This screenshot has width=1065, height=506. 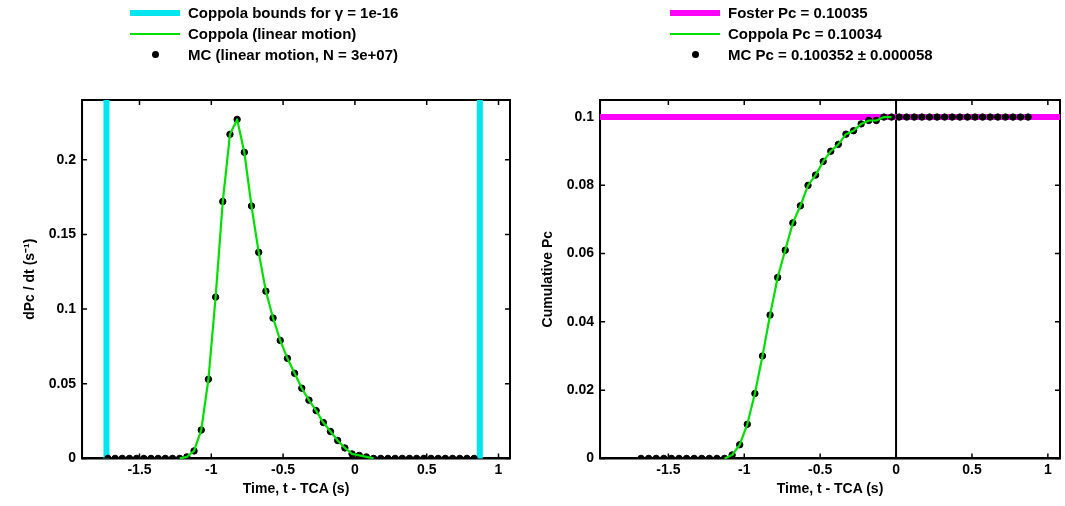 I want to click on legend-label: Coppola bounds for γ = 1e-16, so click(x=293, y=12).